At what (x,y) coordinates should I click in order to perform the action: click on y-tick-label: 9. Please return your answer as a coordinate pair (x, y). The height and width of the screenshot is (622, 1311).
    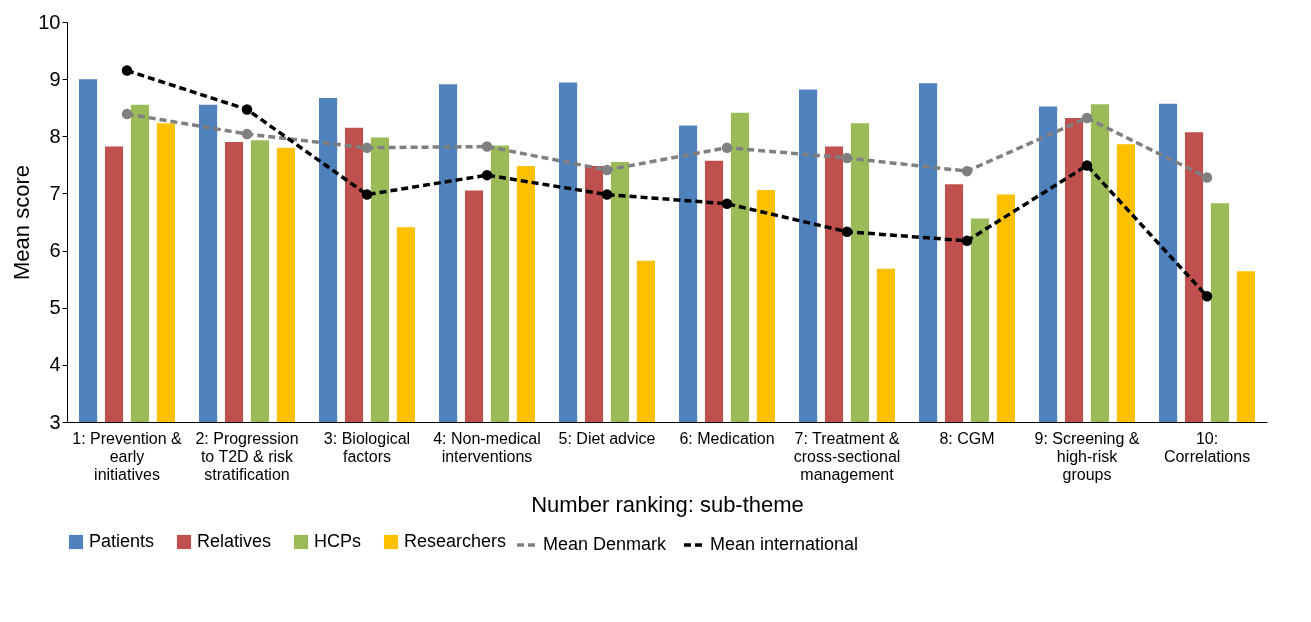
    Looking at the image, I should click on (55, 78).